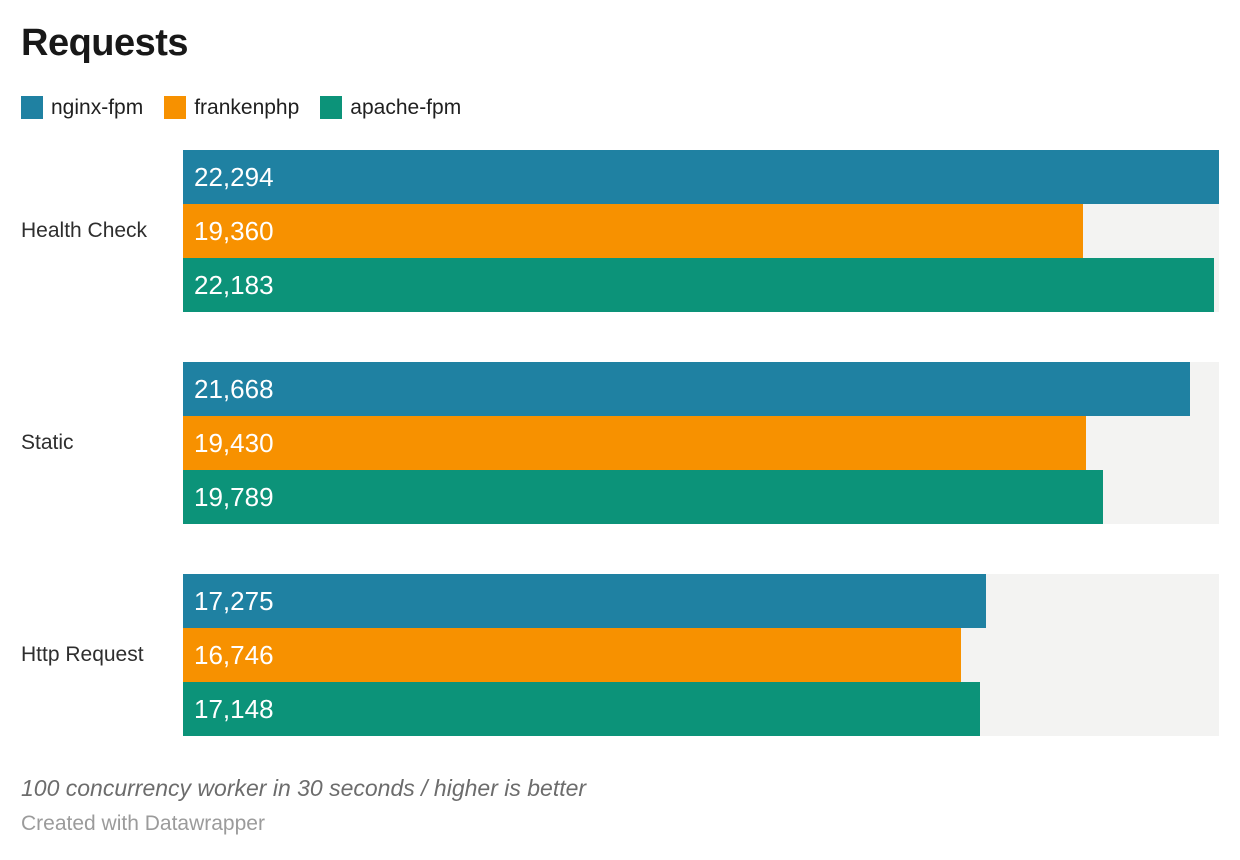 The height and width of the screenshot is (860, 1240). Describe the element at coordinates (234, 654) in the screenshot. I see `value-label: 16,746` at that location.